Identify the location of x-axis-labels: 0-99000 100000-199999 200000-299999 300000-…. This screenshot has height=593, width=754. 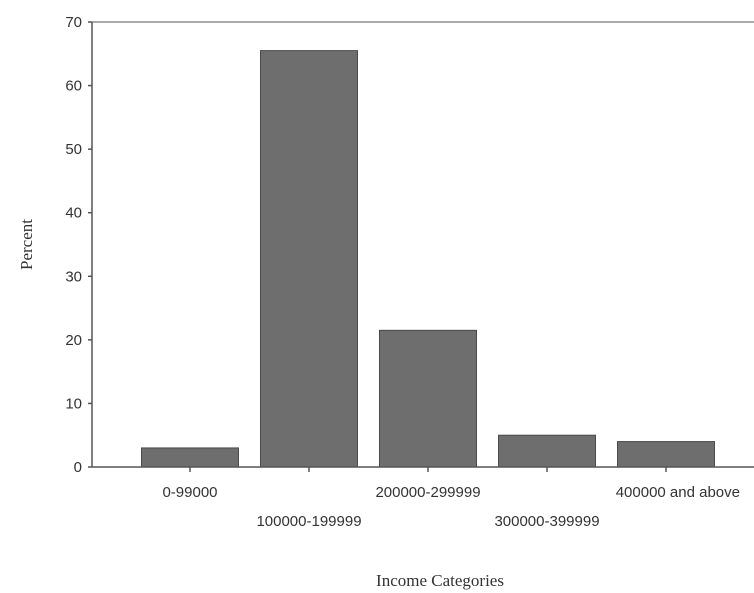
(451, 498).